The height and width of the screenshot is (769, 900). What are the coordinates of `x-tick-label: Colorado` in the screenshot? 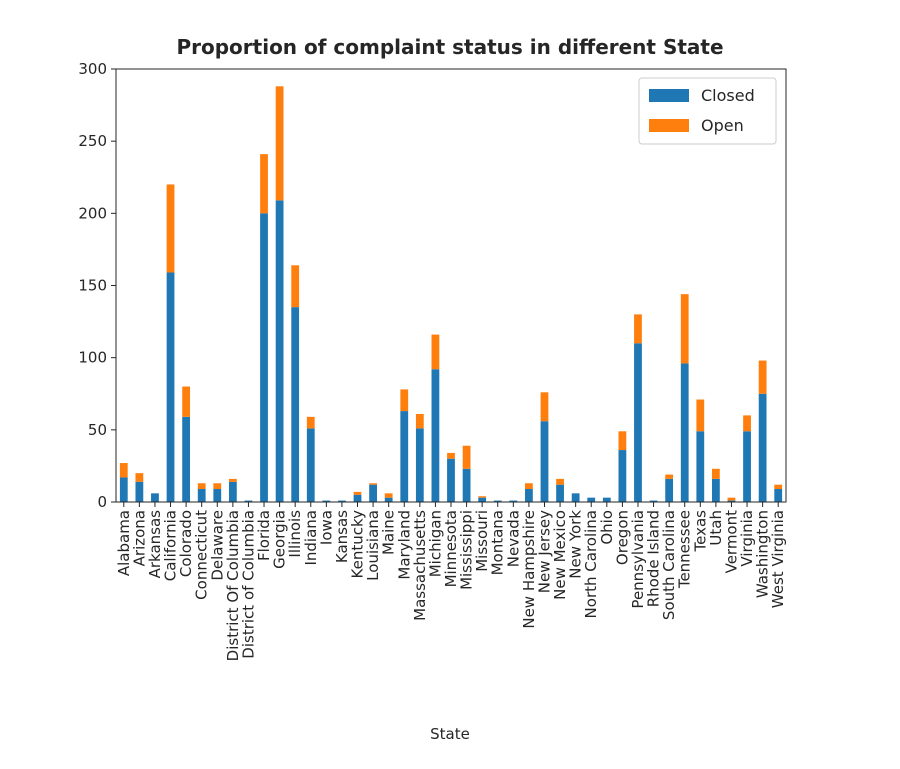 It's located at (186, 543).